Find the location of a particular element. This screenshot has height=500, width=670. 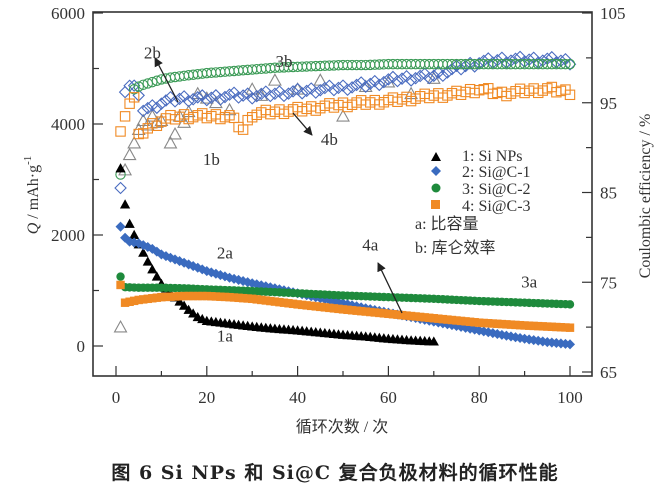

y-axis-title-sup: -1 is located at coordinates (28, 160).